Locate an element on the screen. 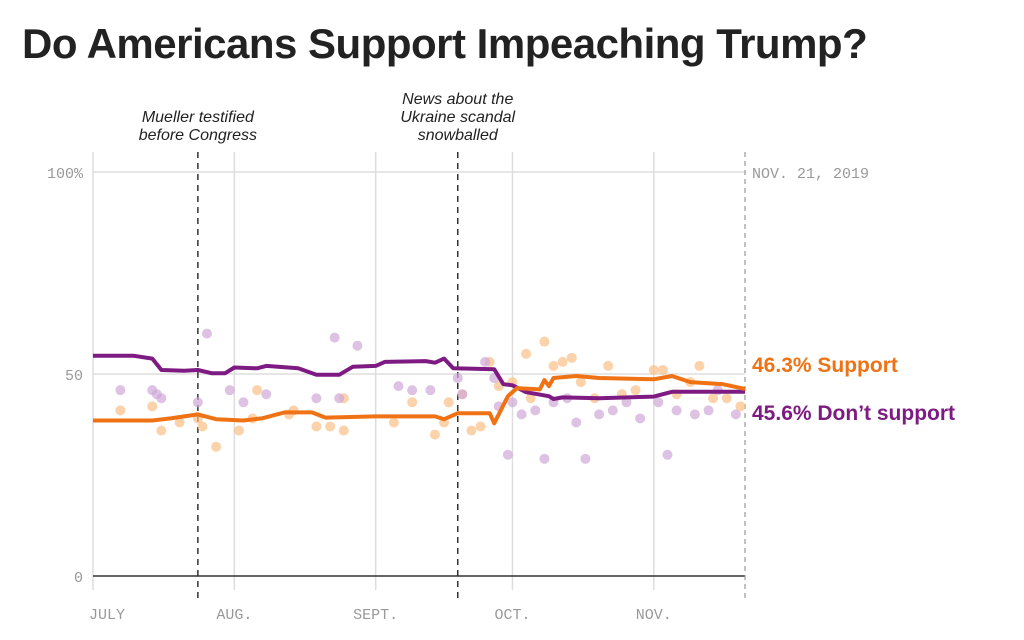  support-end-label: 46.3% Support is located at coordinates (825, 365).